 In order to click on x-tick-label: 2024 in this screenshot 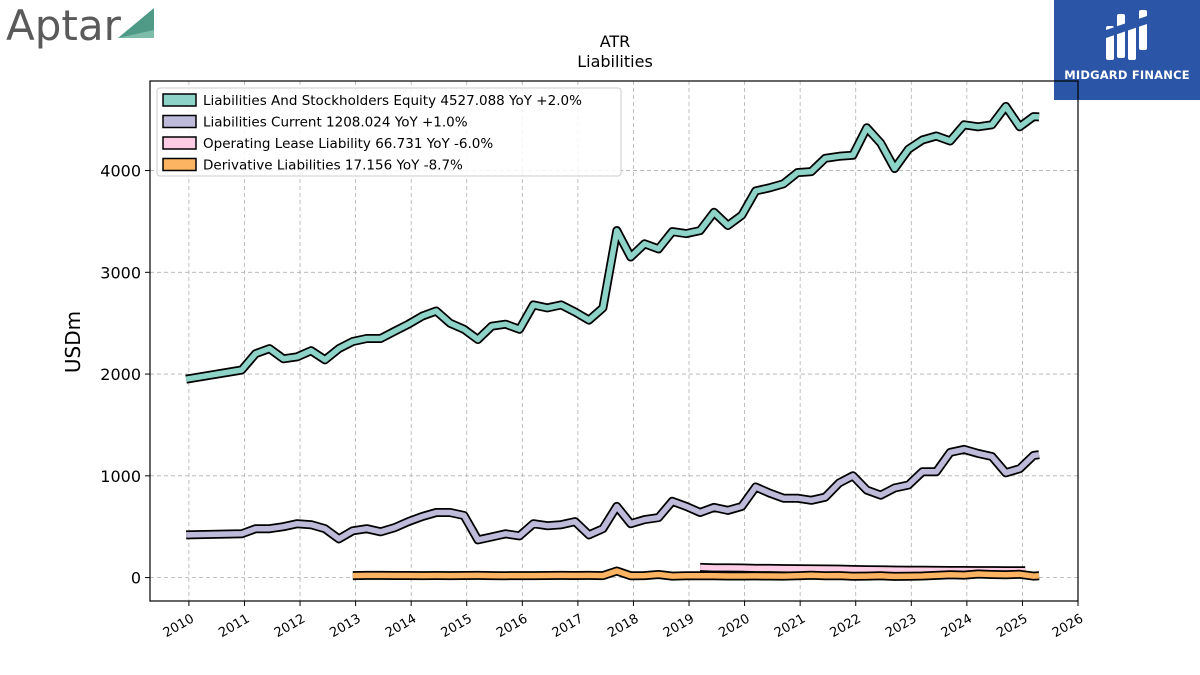, I will do `click(957, 626)`.